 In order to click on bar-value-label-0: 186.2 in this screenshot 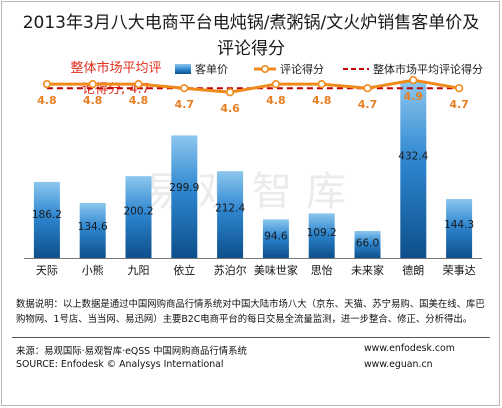, I will do `click(47, 215)`.